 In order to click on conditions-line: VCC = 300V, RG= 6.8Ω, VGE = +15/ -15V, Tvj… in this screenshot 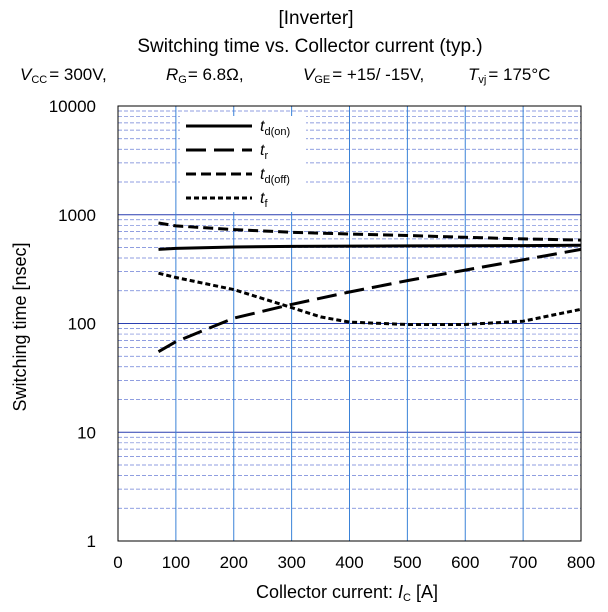, I will do `click(285, 75)`.